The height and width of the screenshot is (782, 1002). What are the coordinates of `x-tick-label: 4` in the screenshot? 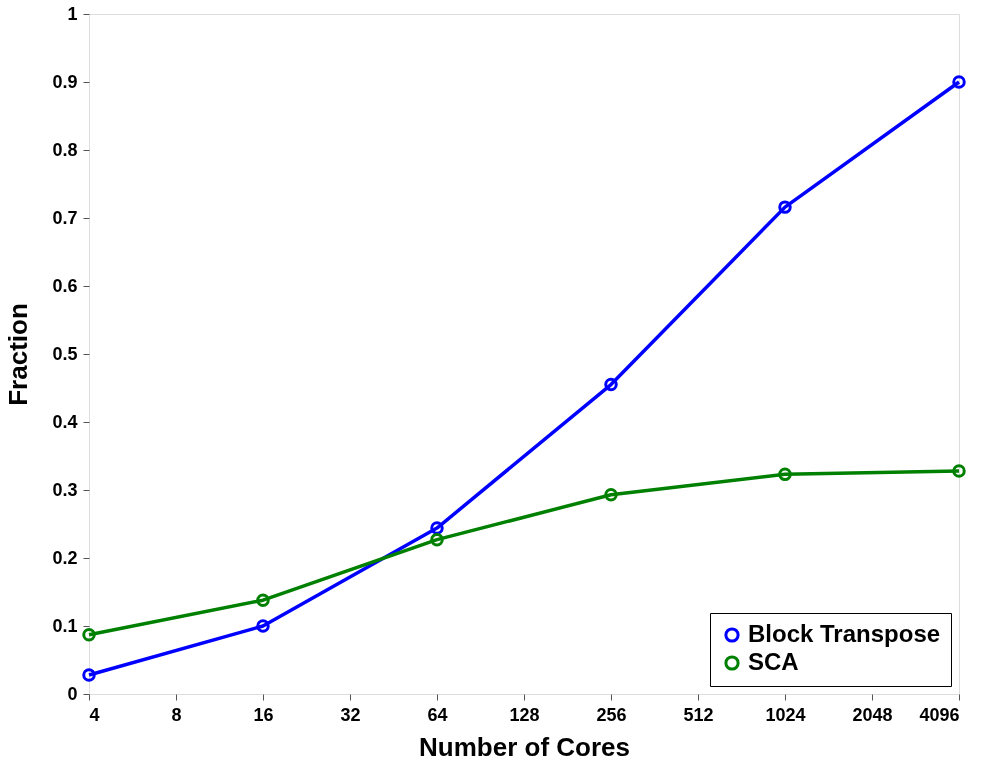 It's located at (94, 714).